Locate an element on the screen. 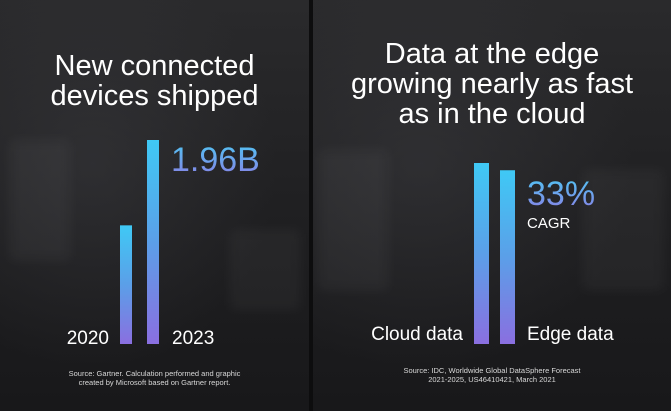 This screenshot has height=411, width=671. title-line: as in the cloud is located at coordinates (492, 114).